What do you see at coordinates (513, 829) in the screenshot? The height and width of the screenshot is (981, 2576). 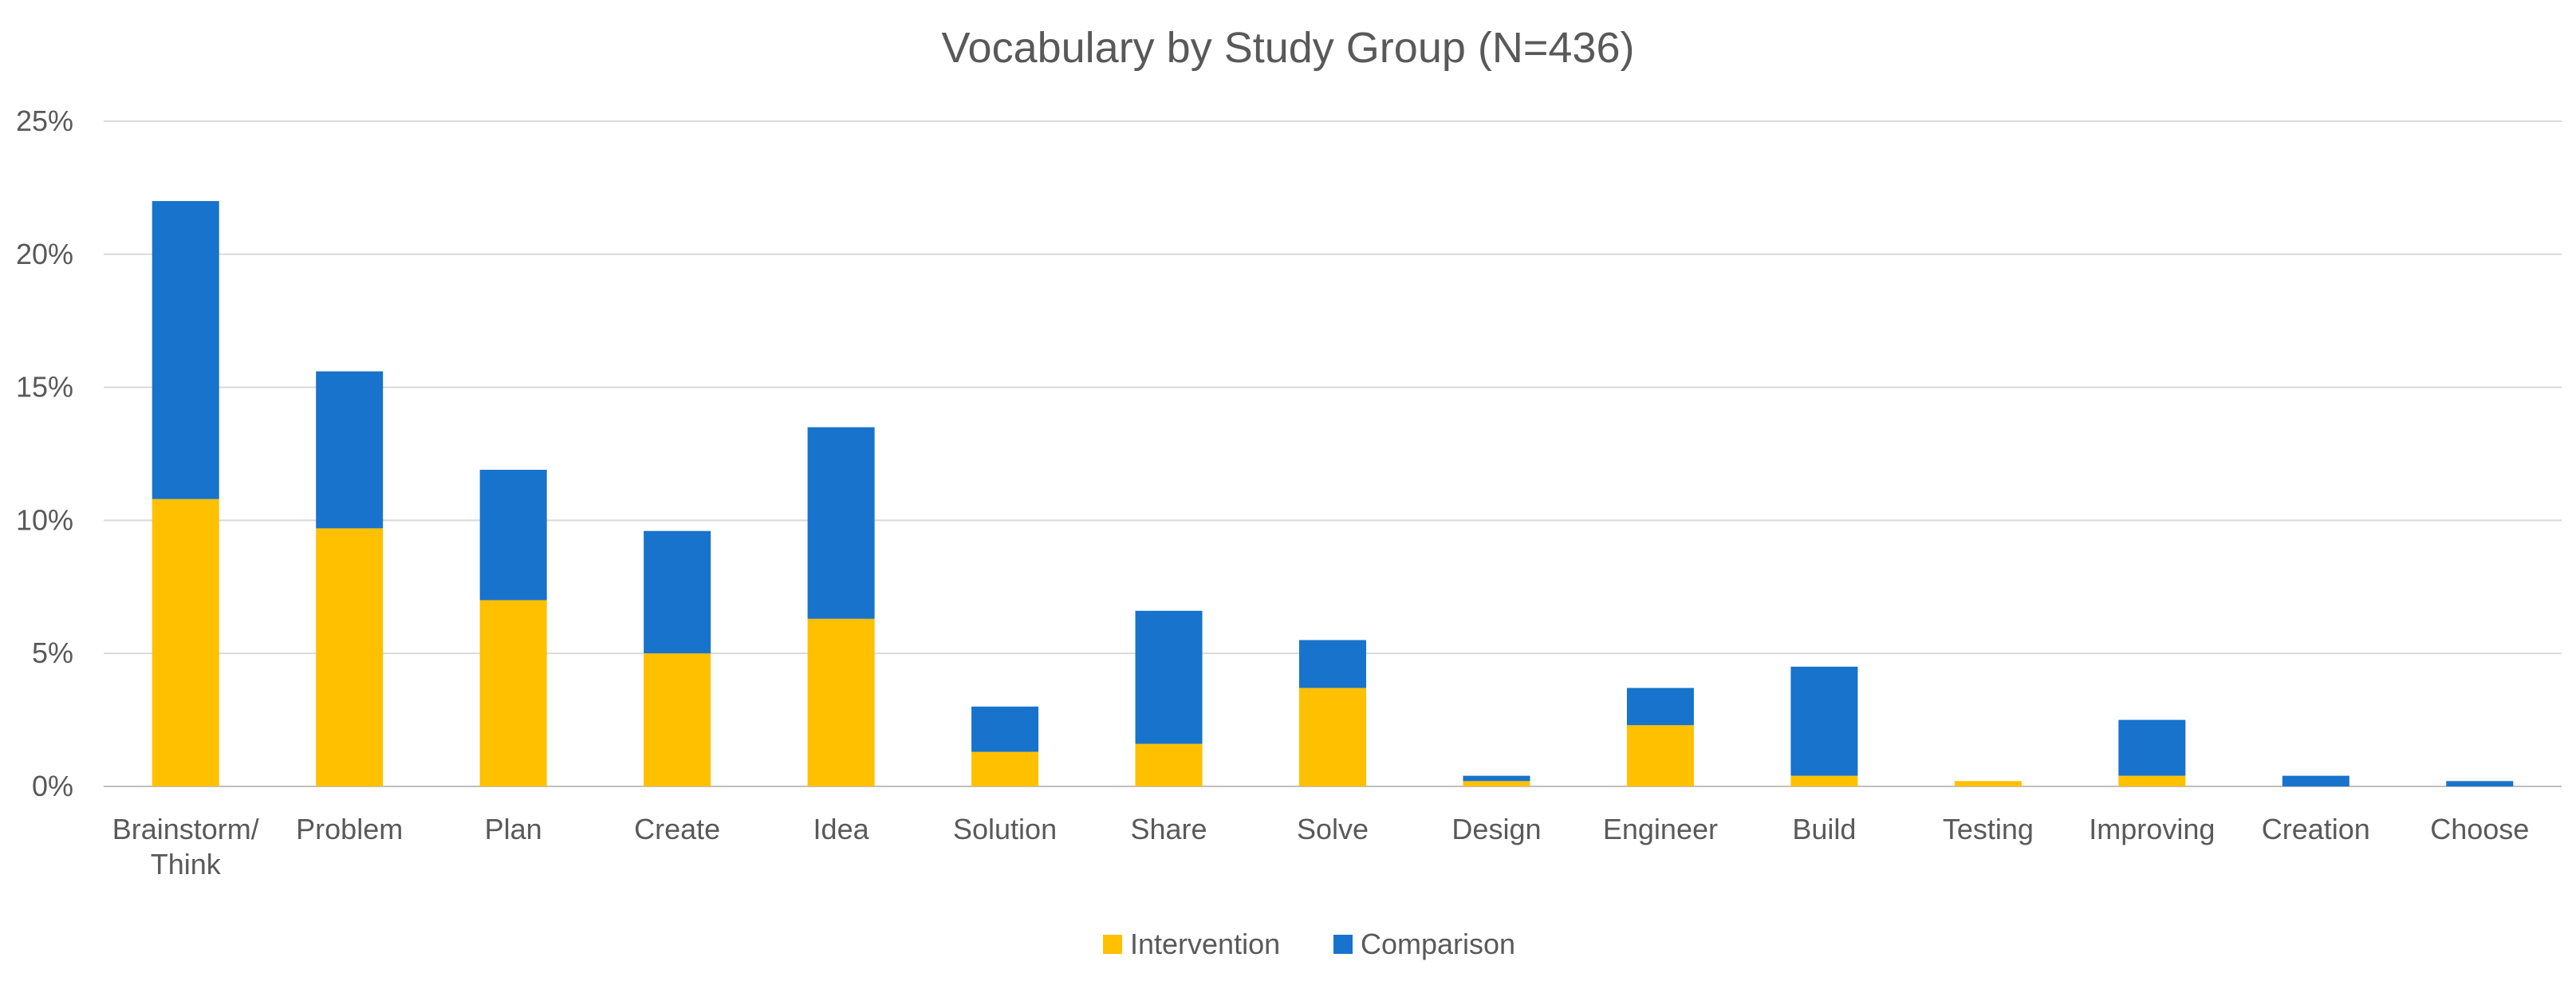 I see `x-tick-label: Plan` at bounding box center [513, 829].